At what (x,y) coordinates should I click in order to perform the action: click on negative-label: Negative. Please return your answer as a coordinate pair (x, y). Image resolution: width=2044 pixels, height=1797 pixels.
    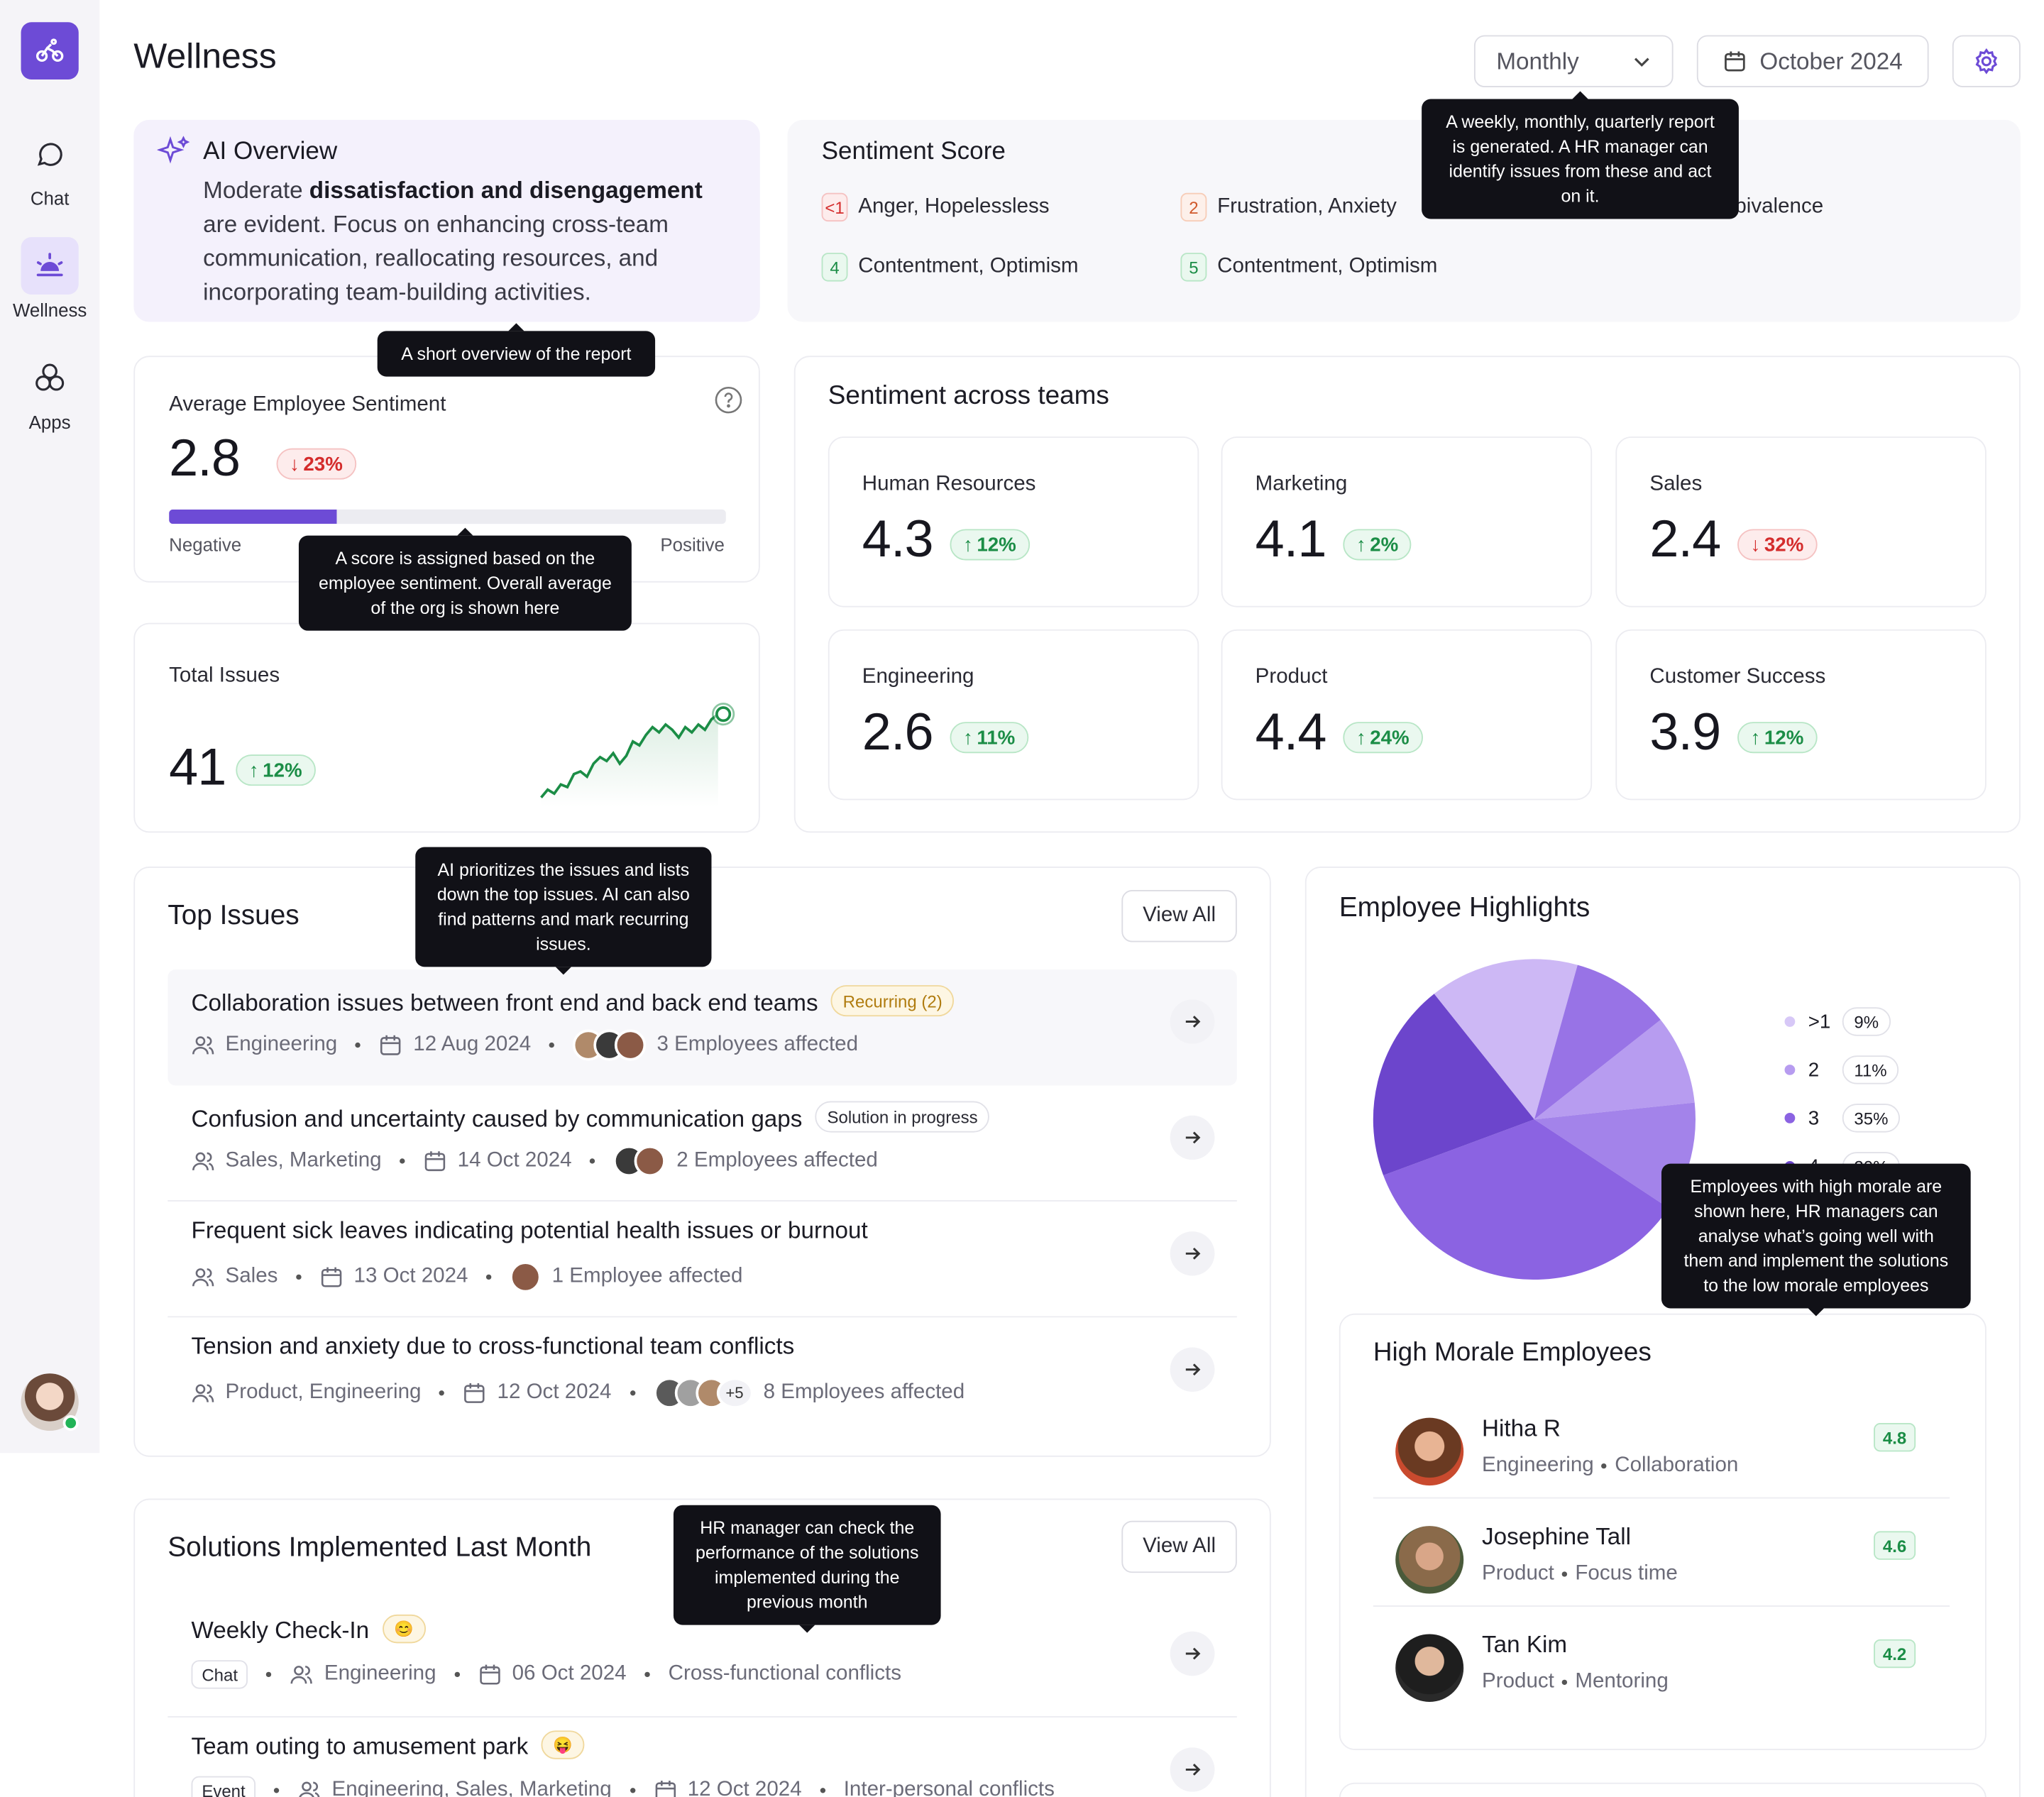
    Looking at the image, I should click on (205, 545).